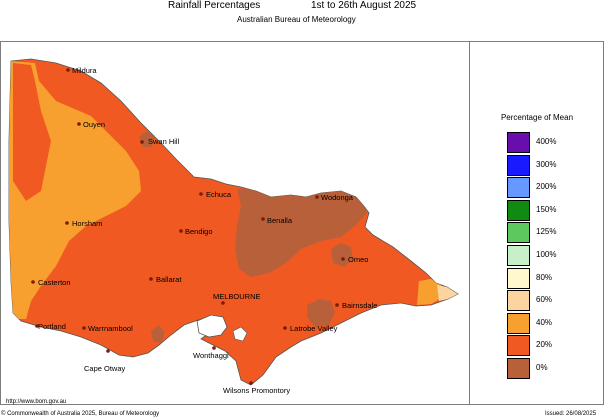  What do you see at coordinates (151, 279) in the screenshot?
I see `city-dot-ballarat` at bounding box center [151, 279].